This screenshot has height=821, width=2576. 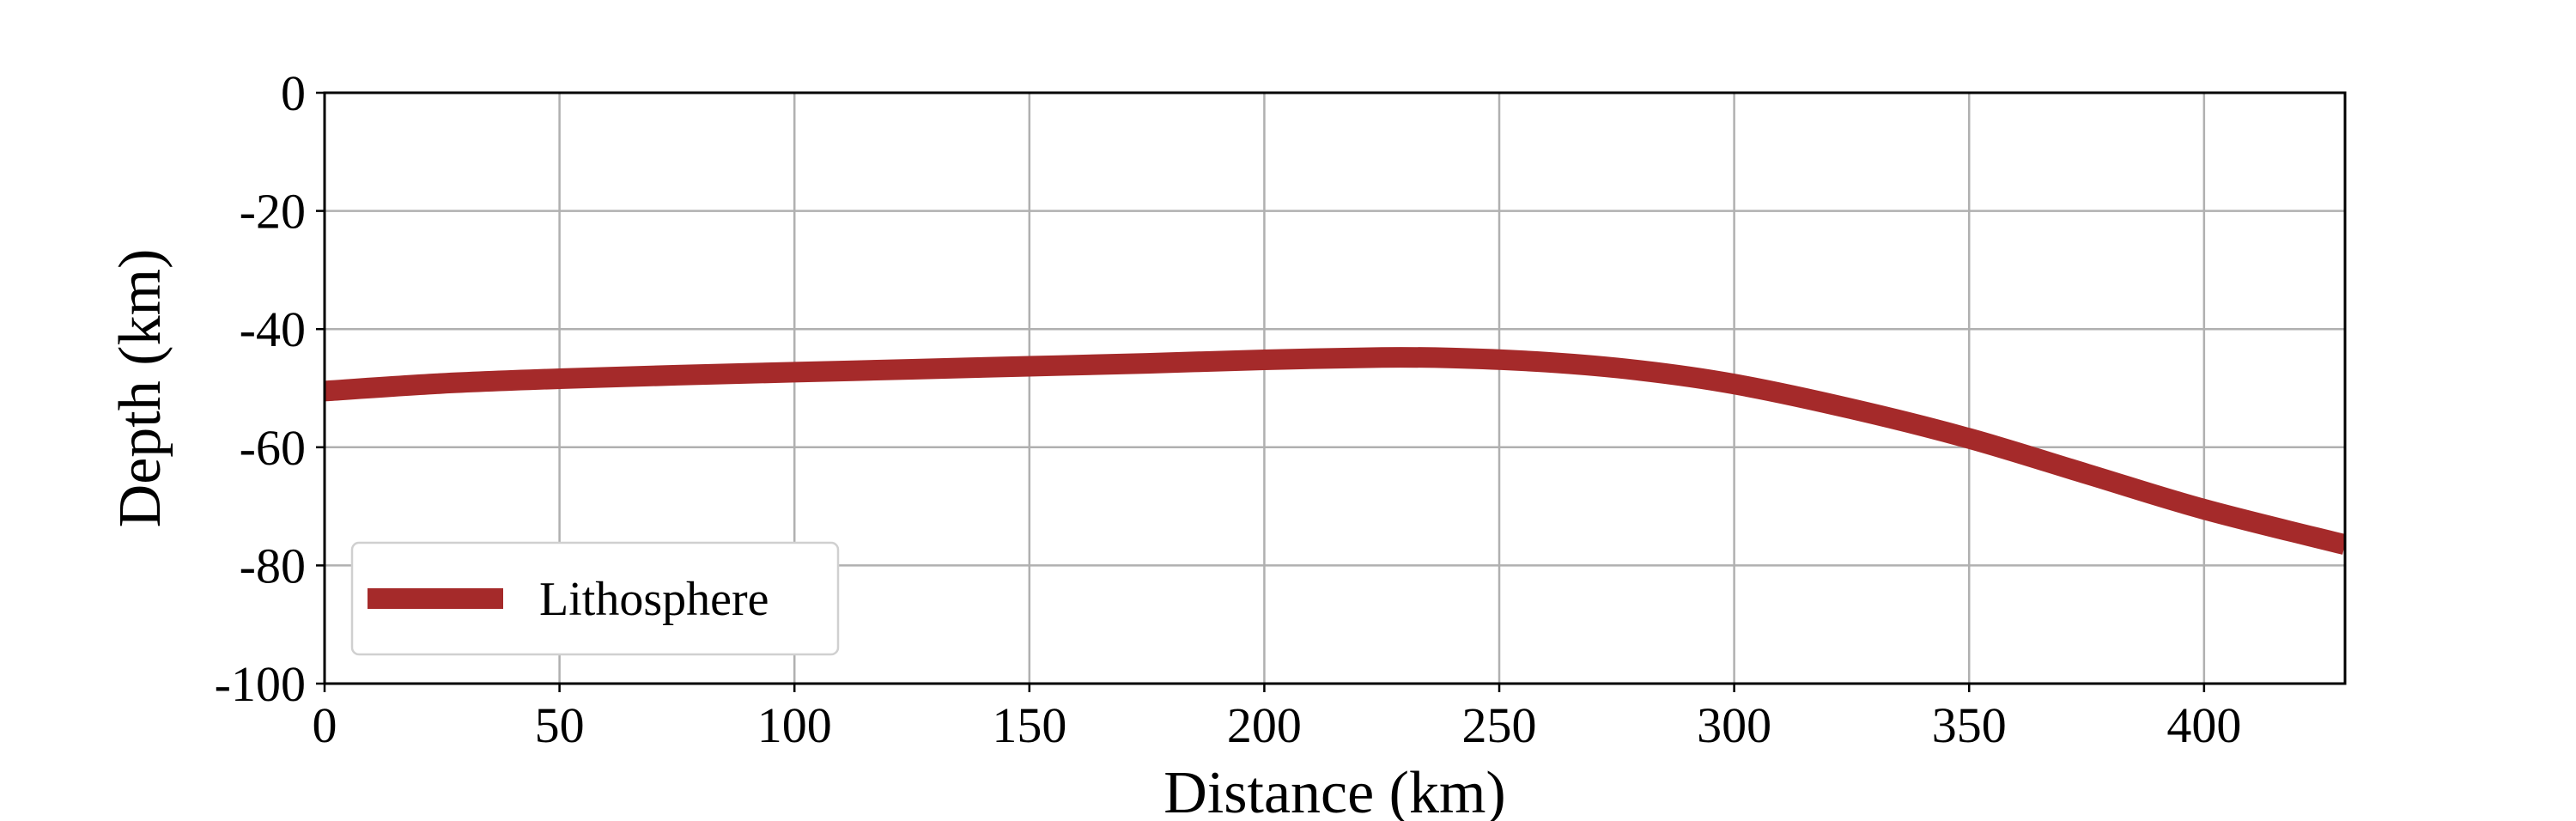 What do you see at coordinates (1734, 725) in the screenshot?
I see `x-tick-label: 300` at bounding box center [1734, 725].